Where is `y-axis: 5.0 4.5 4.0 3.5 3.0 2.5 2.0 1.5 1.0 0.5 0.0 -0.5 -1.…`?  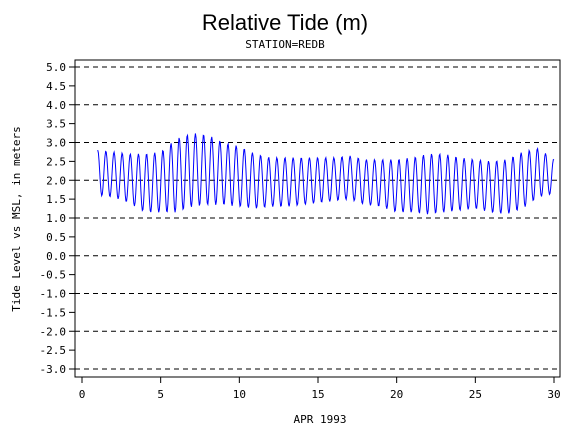
y-axis: 5.0 4.5 4.0 3.5 3.0 2.5 2.0 1.5 1.0 0.5 0.0 -0.5 -1.… is located at coordinates (57, 218).